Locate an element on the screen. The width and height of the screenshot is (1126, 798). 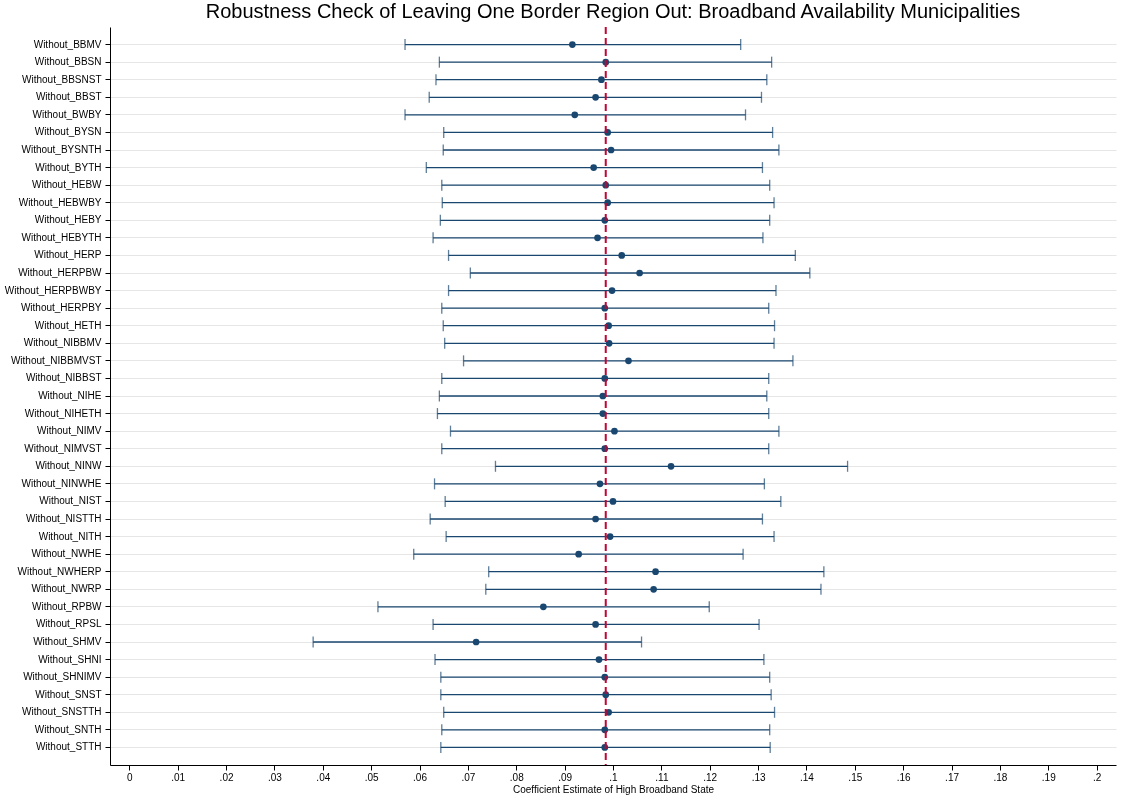
y-tick-label: Without_HERP is located at coordinates (68, 255).